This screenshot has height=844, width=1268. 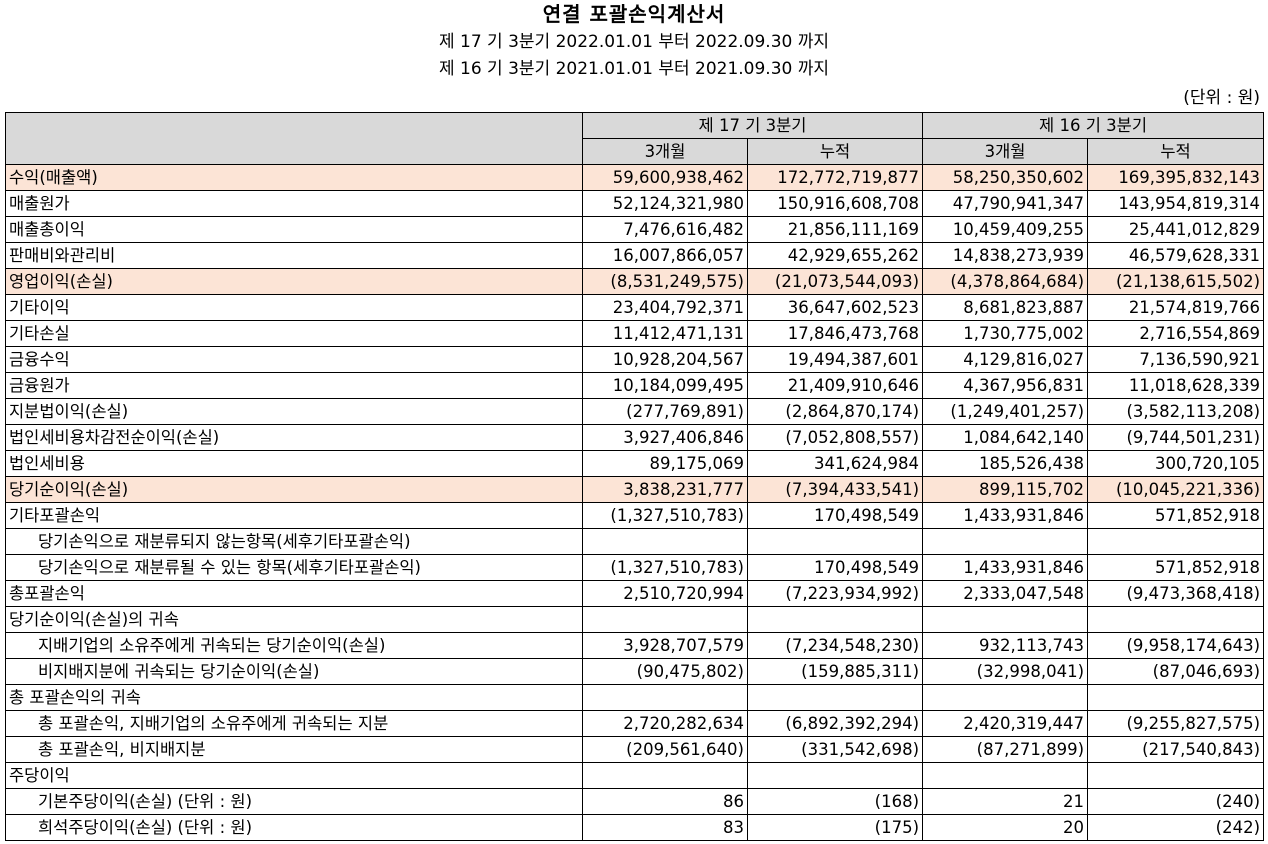 I want to click on value-prior-cum: (21,138,615,502), so click(x=1176, y=281).